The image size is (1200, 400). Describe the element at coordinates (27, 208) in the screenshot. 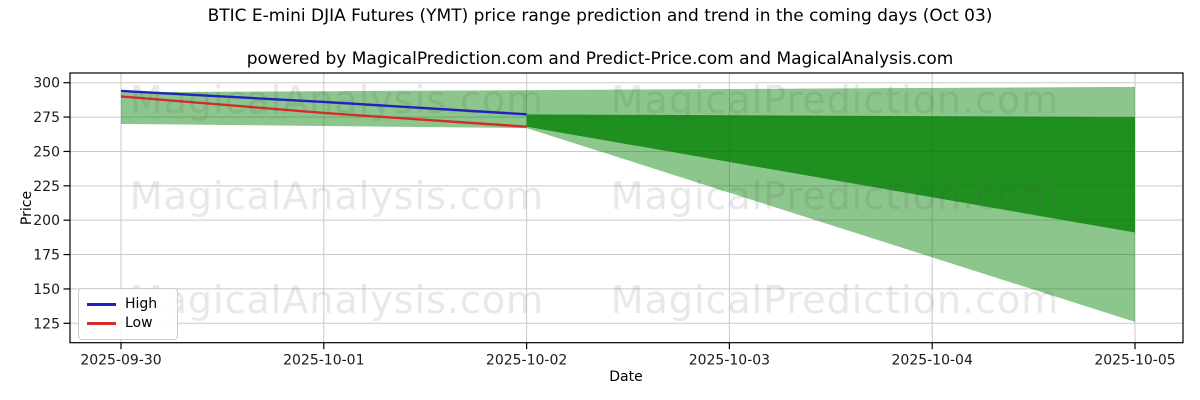

I see `y-axis-label: Price` at that location.